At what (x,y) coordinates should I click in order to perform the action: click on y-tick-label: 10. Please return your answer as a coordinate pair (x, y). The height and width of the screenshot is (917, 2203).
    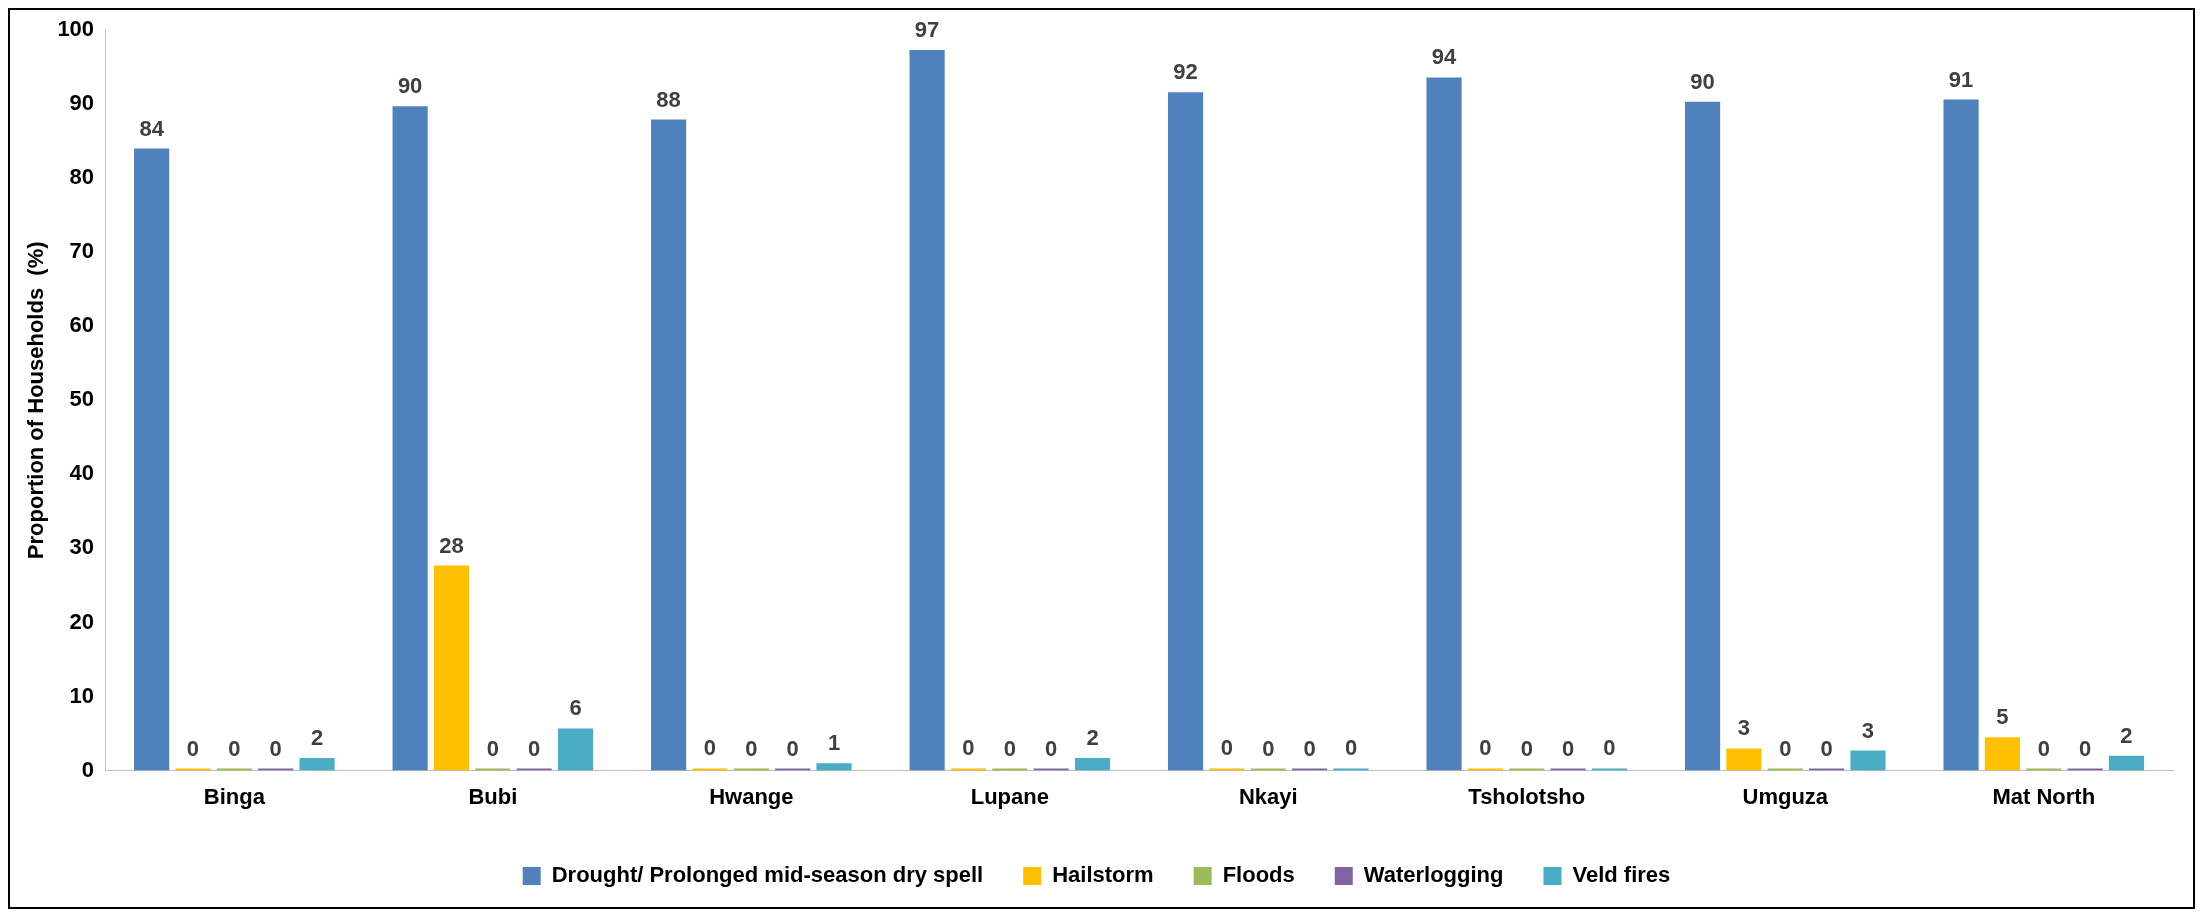
    Looking at the image, I should click on (82, 695).